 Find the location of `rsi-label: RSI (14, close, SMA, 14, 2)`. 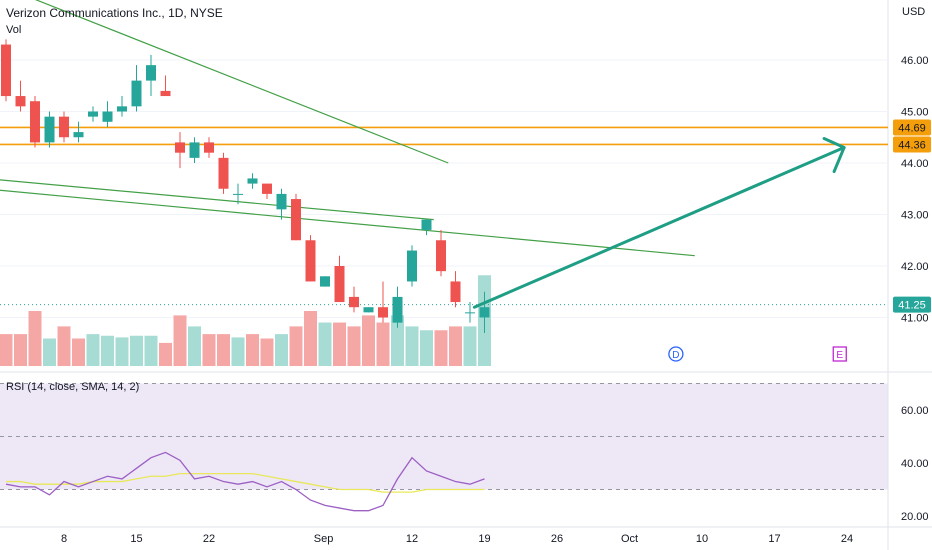

rsi-label: RSI (14, close, SMA, 14, 2) is located at coordinates (73, 387).